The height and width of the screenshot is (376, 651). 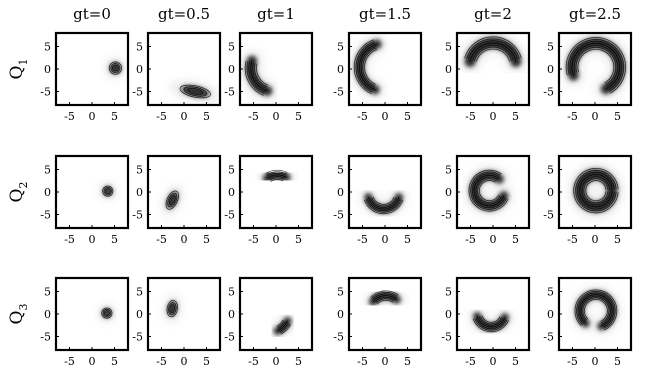 What do you see at coordinates (269, 77) in the screenshot?
I see `panel-r1-c3: 5 0 -5 -5 0 5` at bounding box center [269, 77].